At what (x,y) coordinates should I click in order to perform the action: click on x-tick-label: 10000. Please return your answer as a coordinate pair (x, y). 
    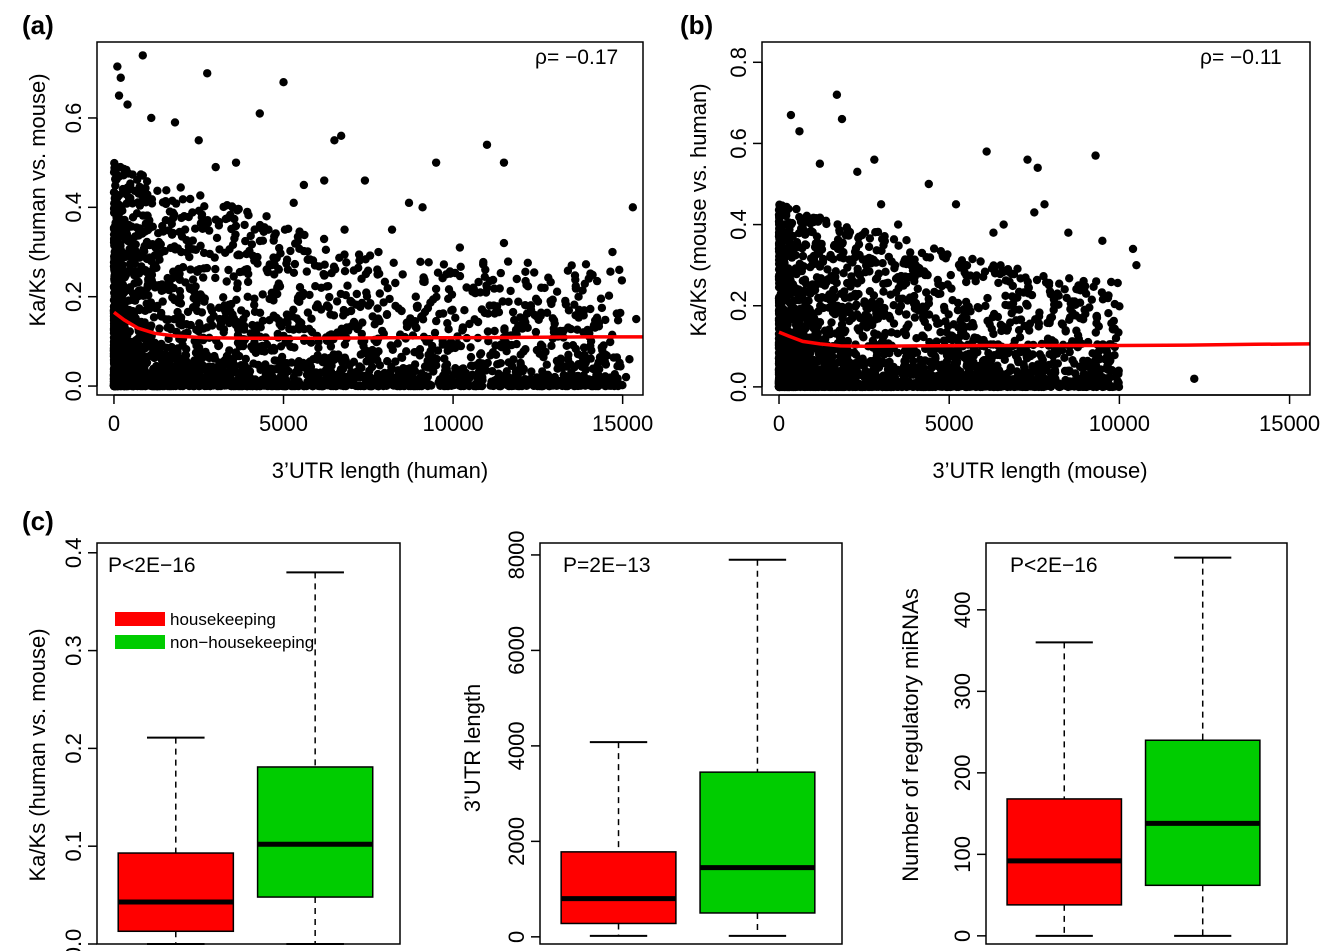
    Looking at the image, I should click on (452, 423).